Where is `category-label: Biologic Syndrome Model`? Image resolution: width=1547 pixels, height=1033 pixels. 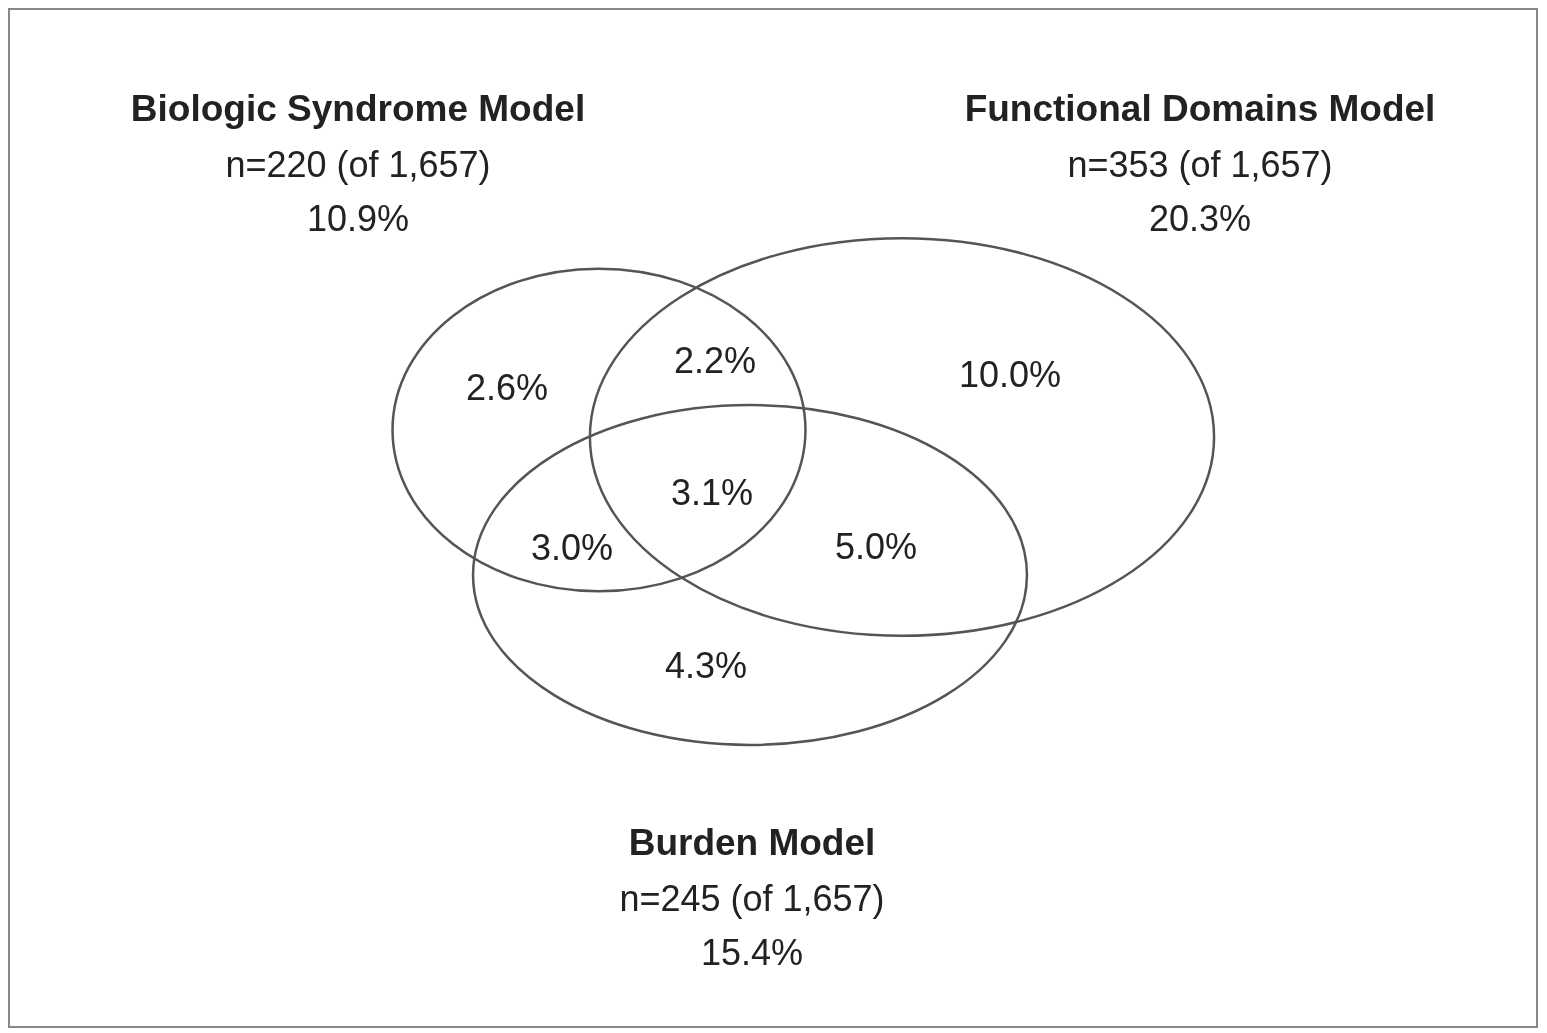 category-label: Biologic Syndrome Model is located at coordinates (358, 108).